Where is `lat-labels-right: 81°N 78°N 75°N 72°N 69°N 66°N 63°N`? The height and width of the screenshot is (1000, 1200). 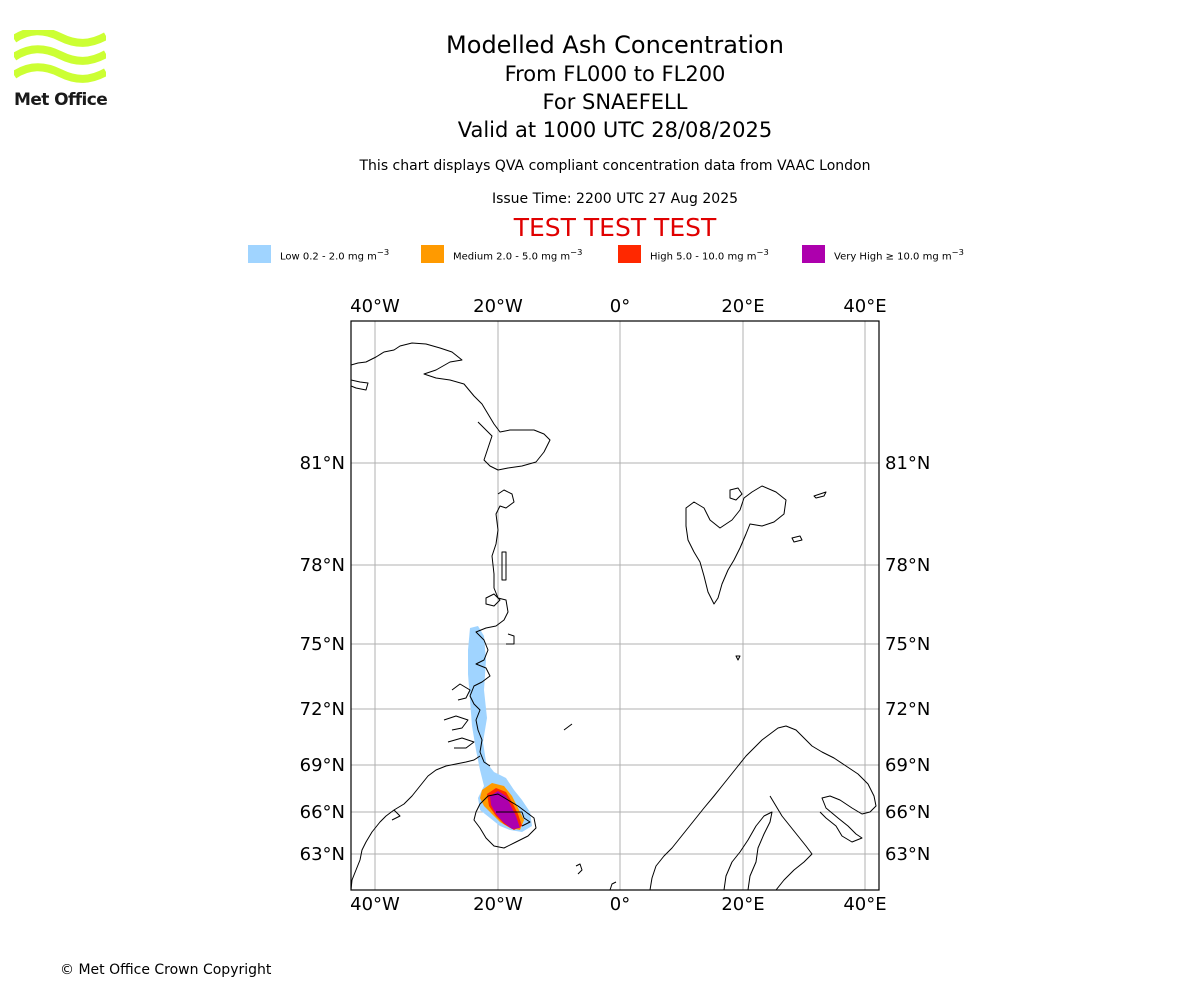
lat-labels-right: 81°N 78°N 75°N 72°N 69°N 66°N 63°N is located at coordinates (907, 659).